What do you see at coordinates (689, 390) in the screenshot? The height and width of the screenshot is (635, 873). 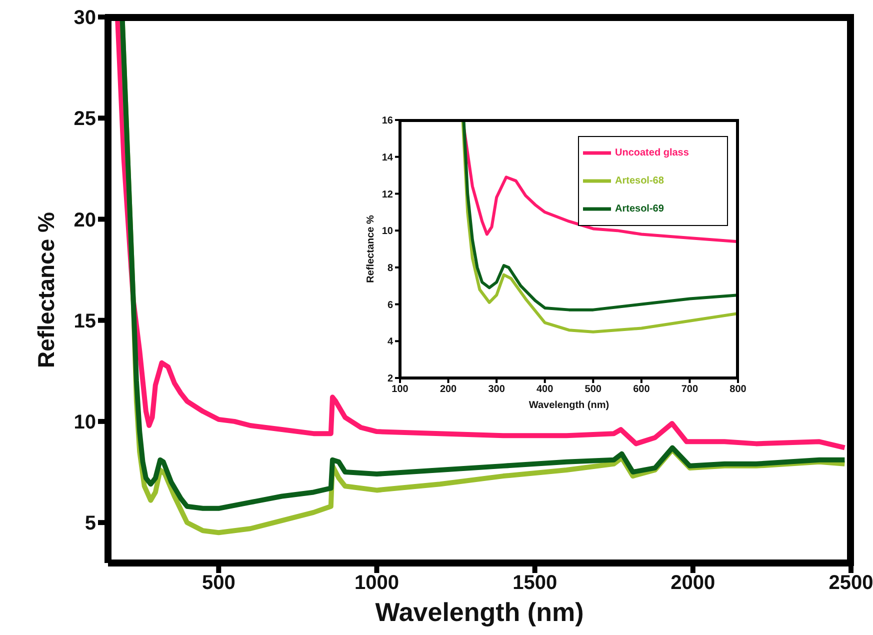 I see `x-tick-label: 700` at bounding box center [689, 390].